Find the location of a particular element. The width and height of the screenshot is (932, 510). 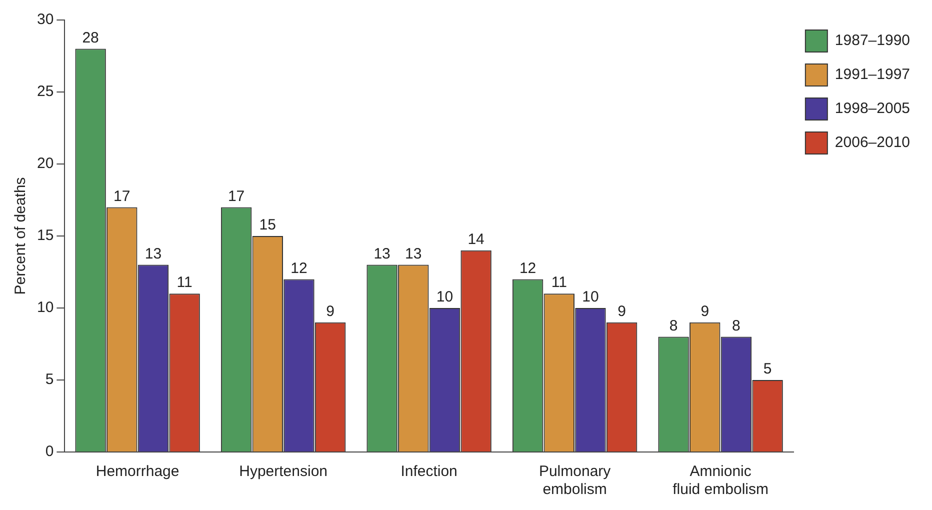

y-tick-label: 20 is located at coordinates (45, 163).